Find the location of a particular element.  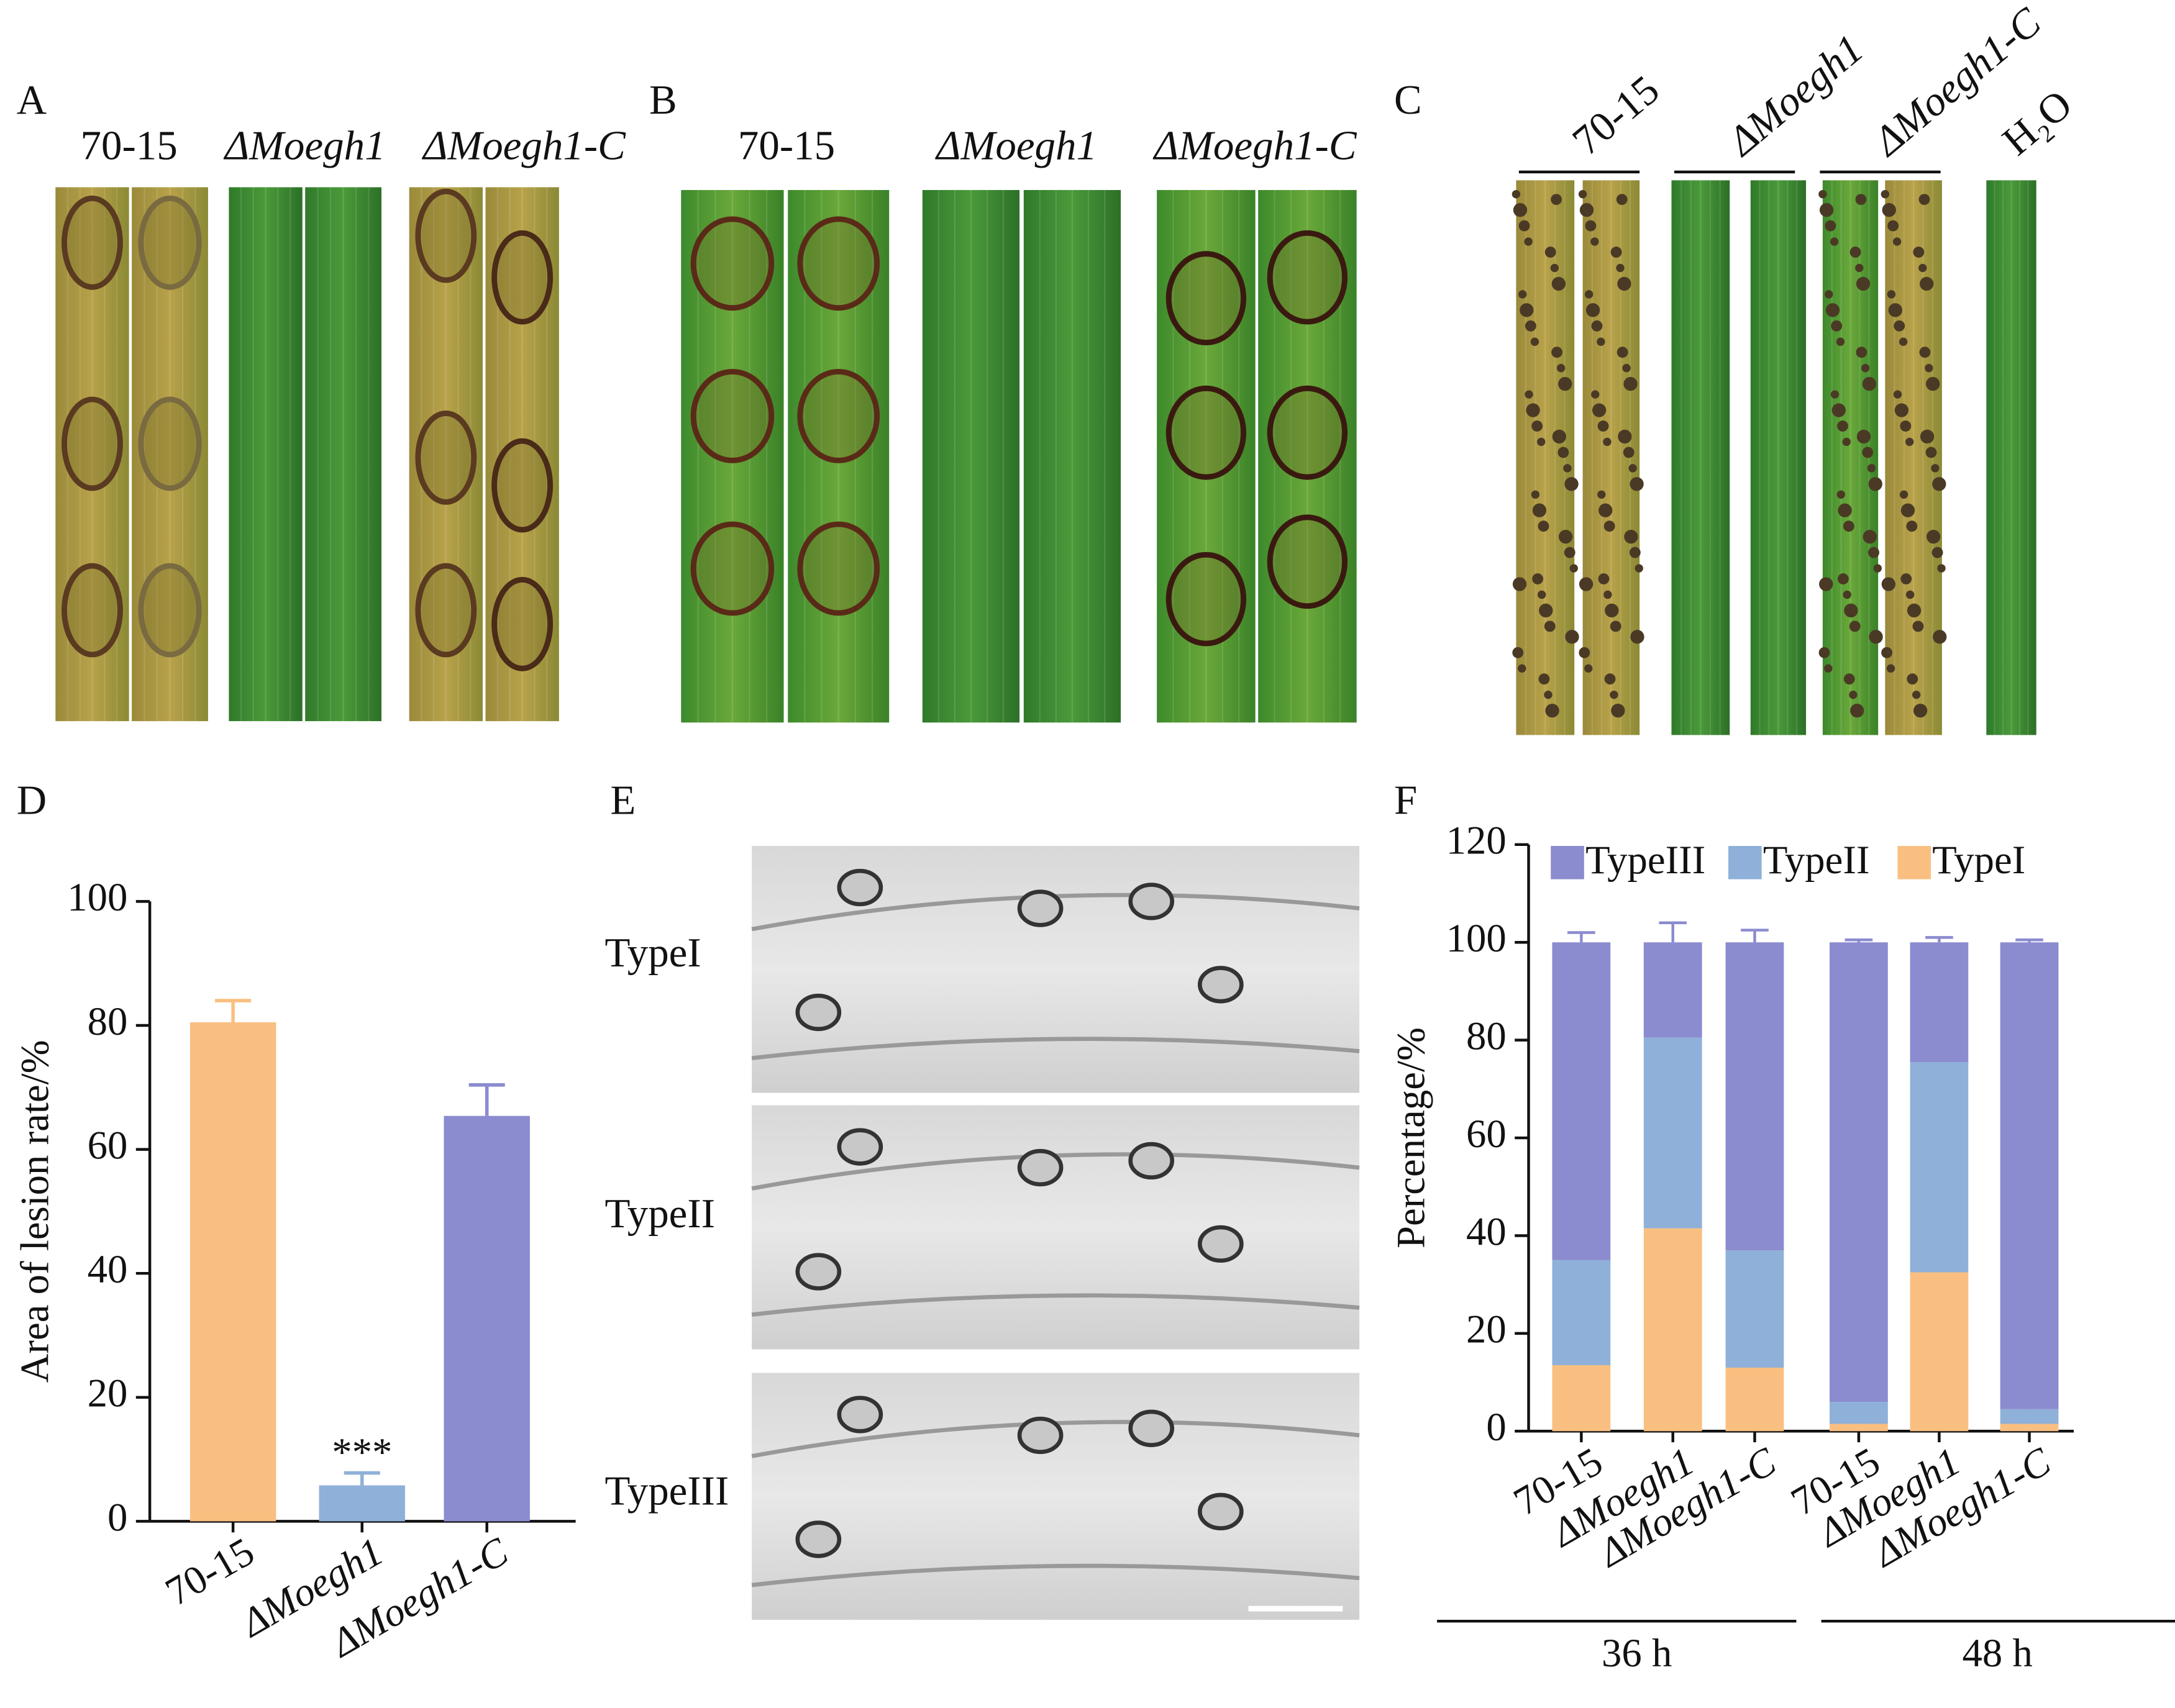

photo-label: 70-15 is located at coordinates (786, 146).